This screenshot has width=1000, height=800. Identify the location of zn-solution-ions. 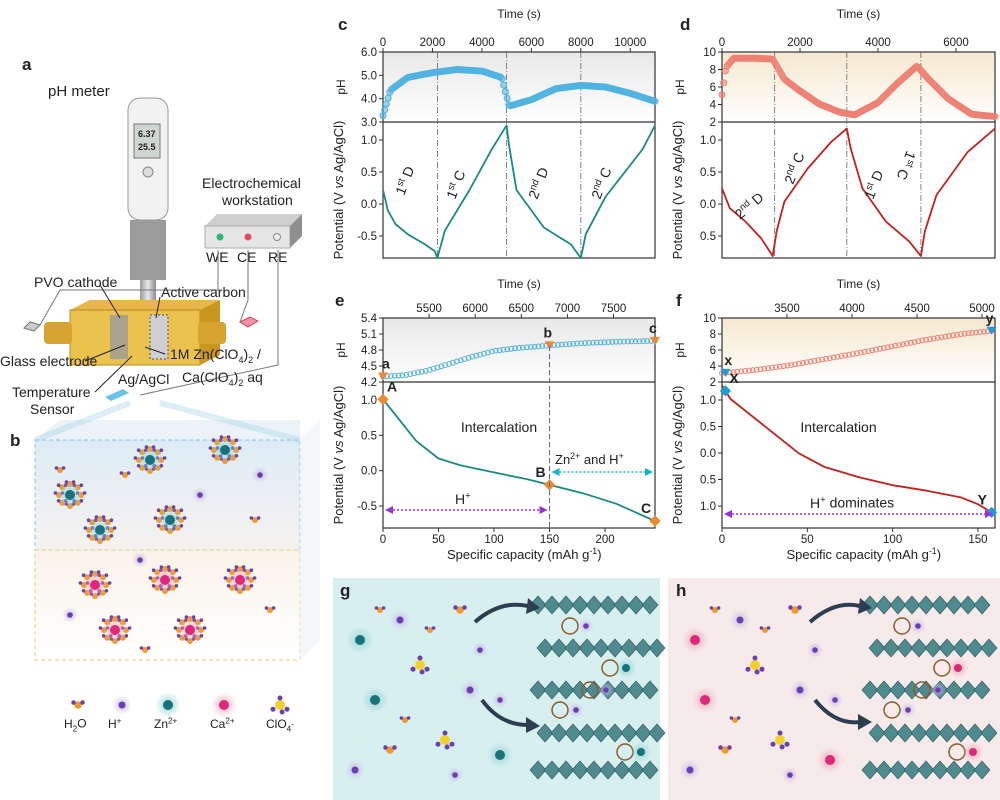
(429, 694).